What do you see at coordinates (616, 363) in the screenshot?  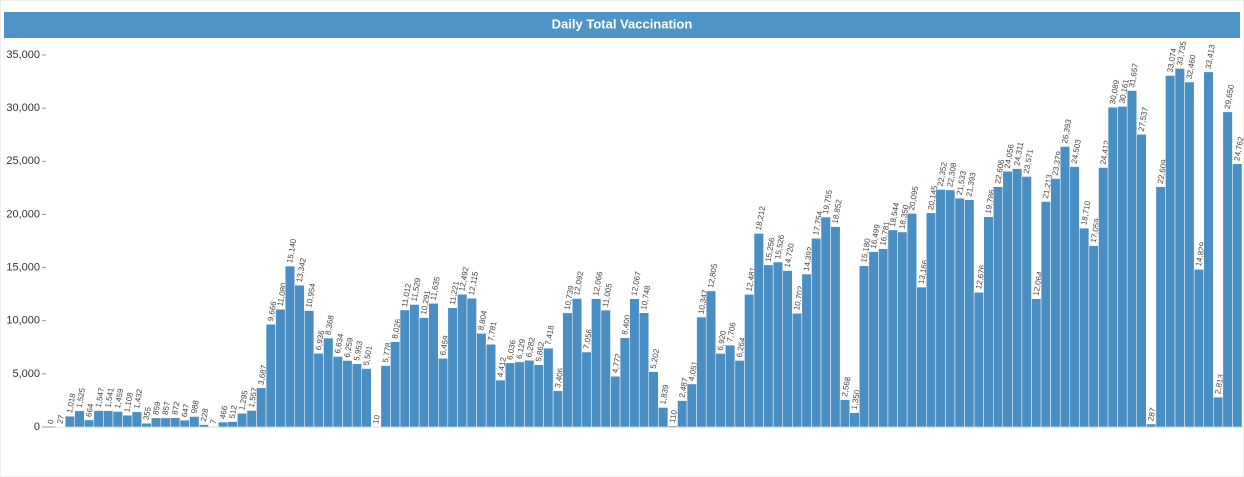 I see `value-label: 4,772` at bounding box center [616, 363].